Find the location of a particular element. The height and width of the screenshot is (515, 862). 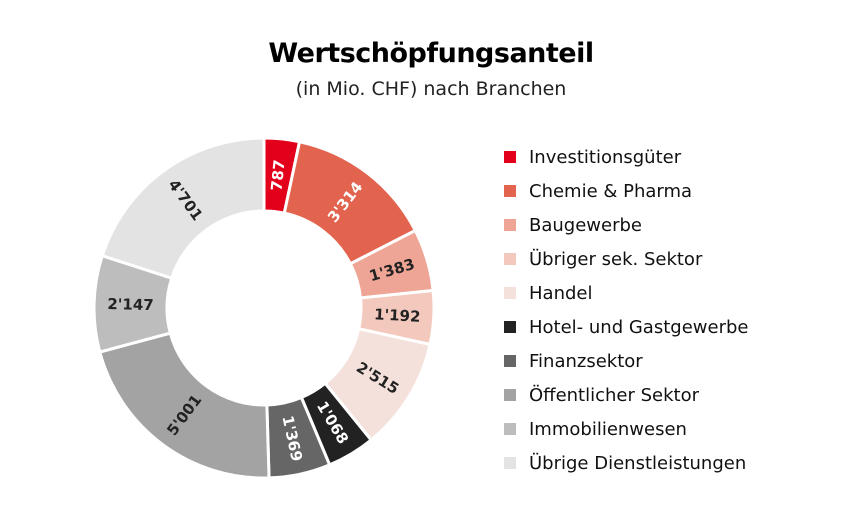

legend-label: Baugewerbe is located at coordinates (585, 225).